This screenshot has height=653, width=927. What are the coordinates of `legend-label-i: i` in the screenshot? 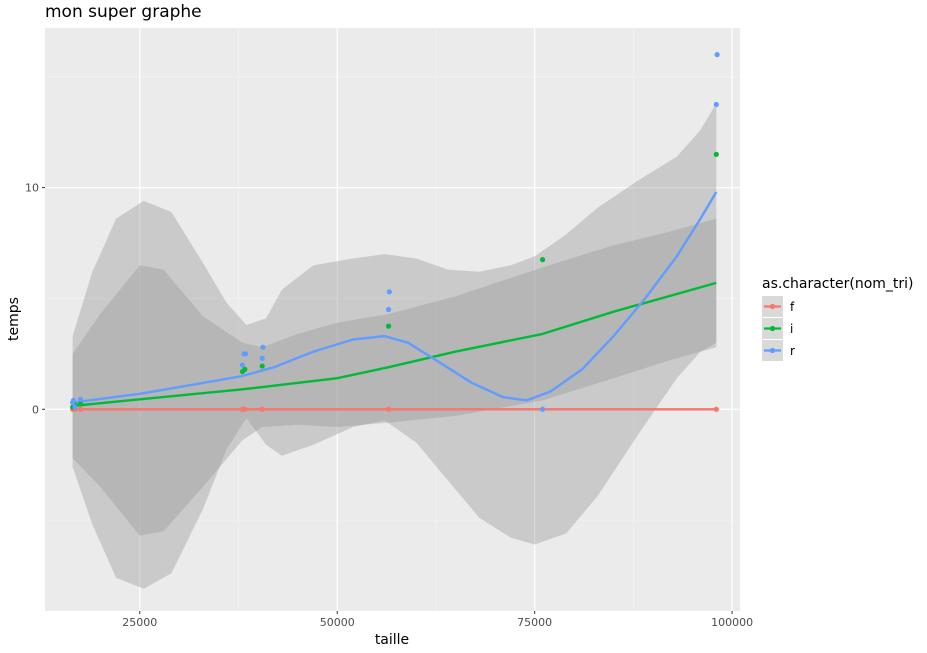 It's located at (791, 329).